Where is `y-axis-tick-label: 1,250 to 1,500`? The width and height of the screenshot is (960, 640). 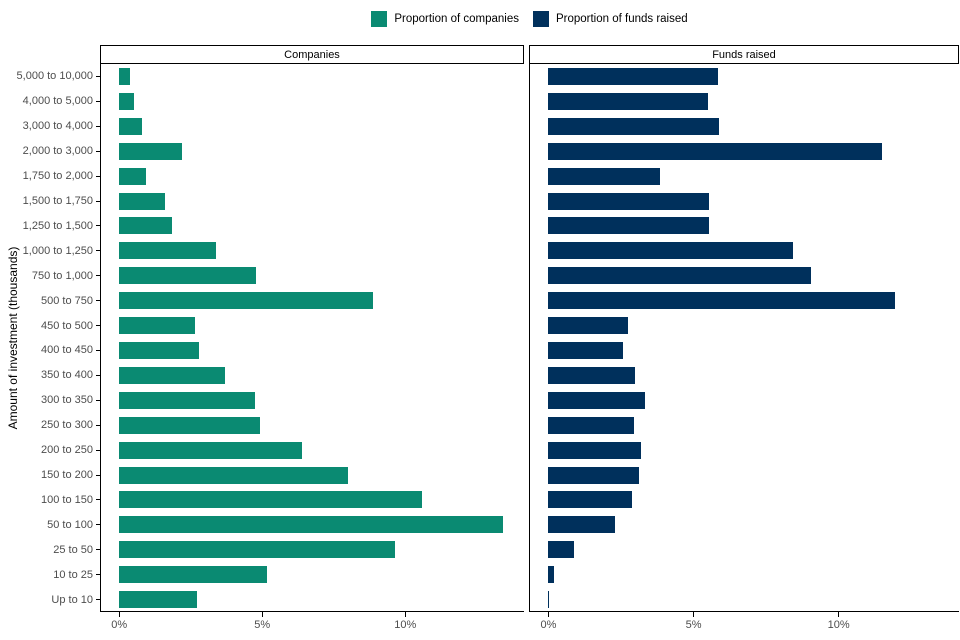
y-axis-tick-label: 1,250 to 1,500 is located at coordinates (57, 225).